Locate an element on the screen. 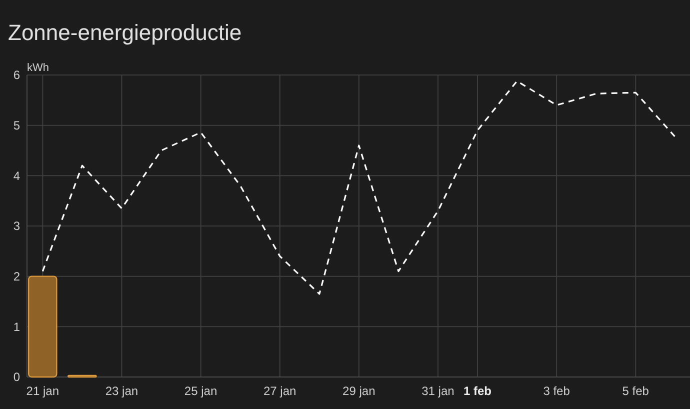  y-tick-label: 6 is located at coordinates (16, 75).